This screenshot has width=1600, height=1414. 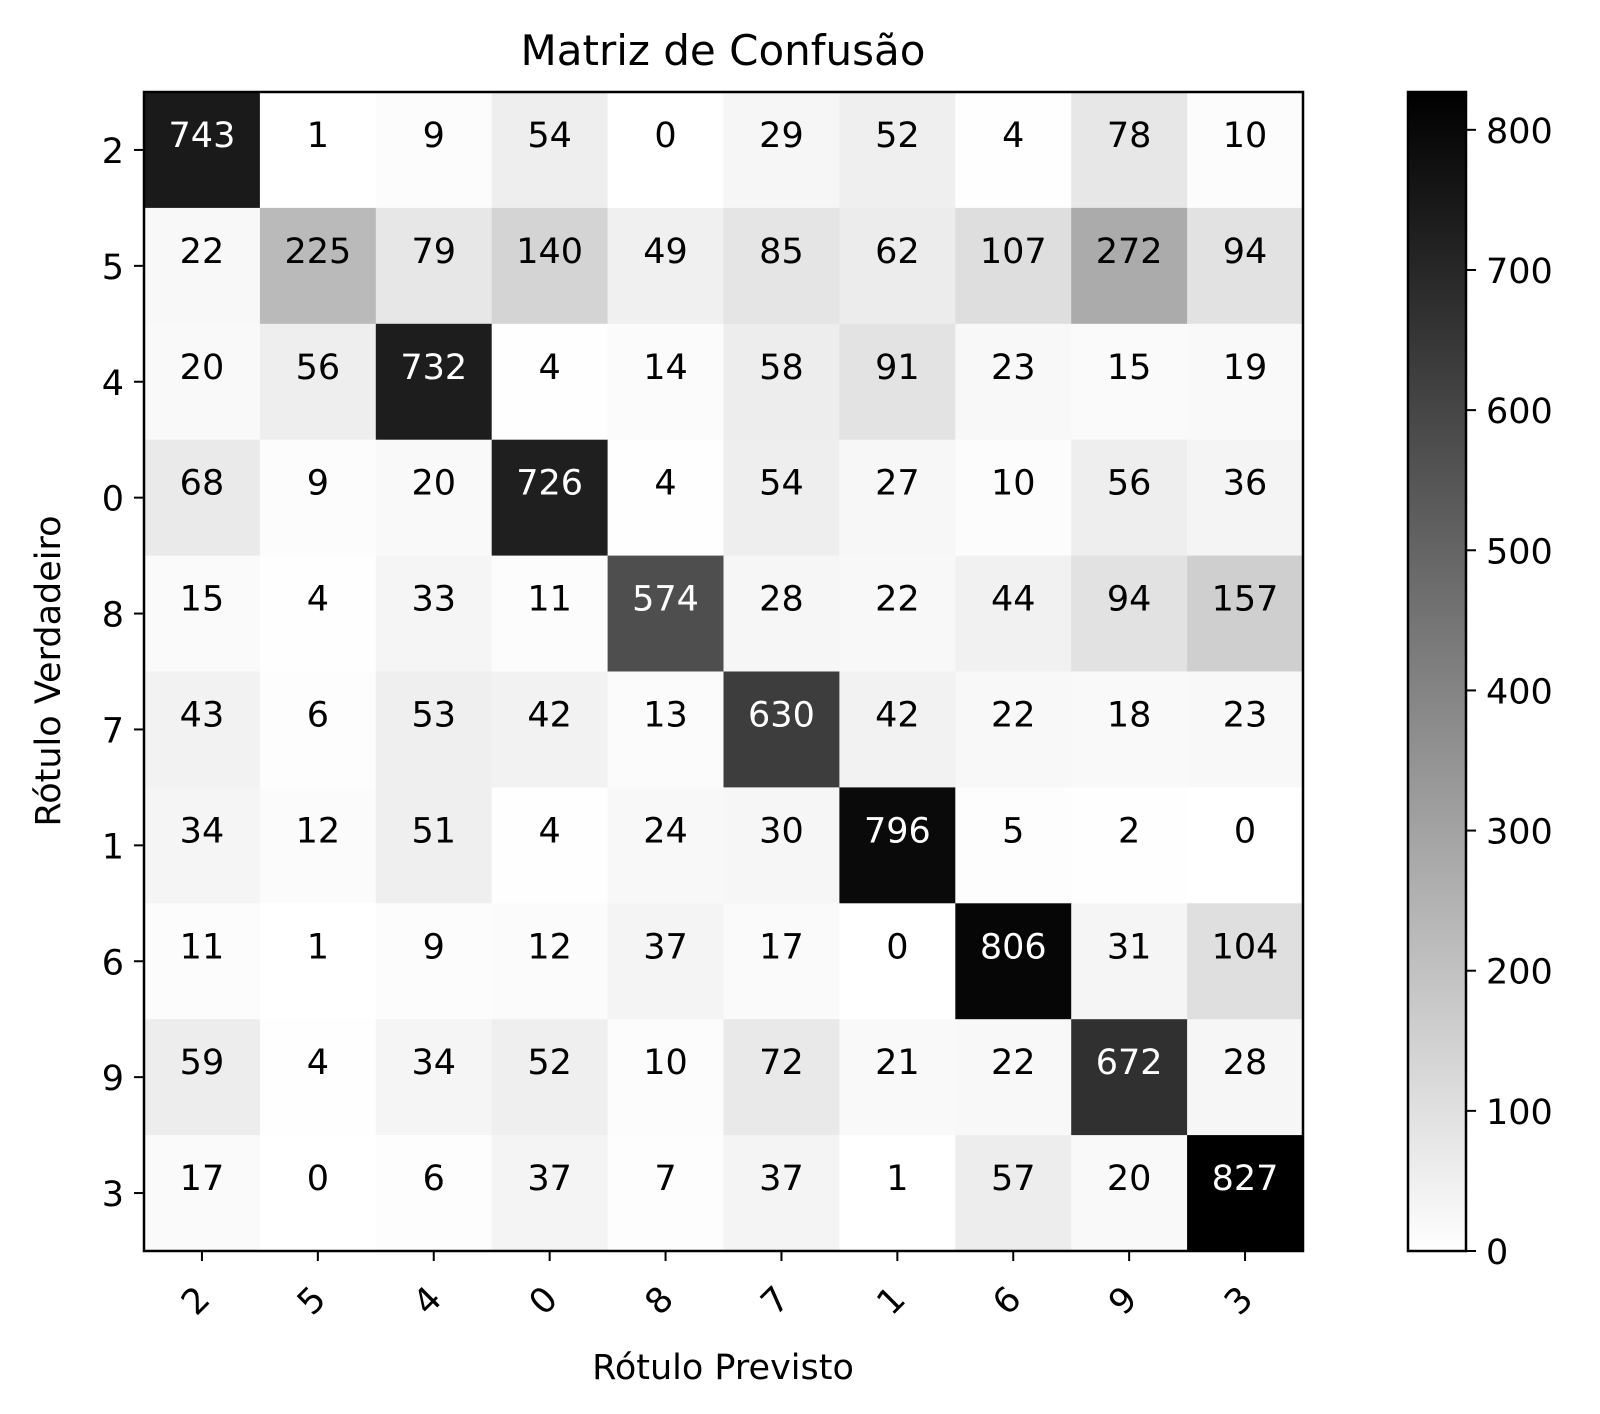 I want to click on cell-value-label: 726, so click(x=549, y=484).